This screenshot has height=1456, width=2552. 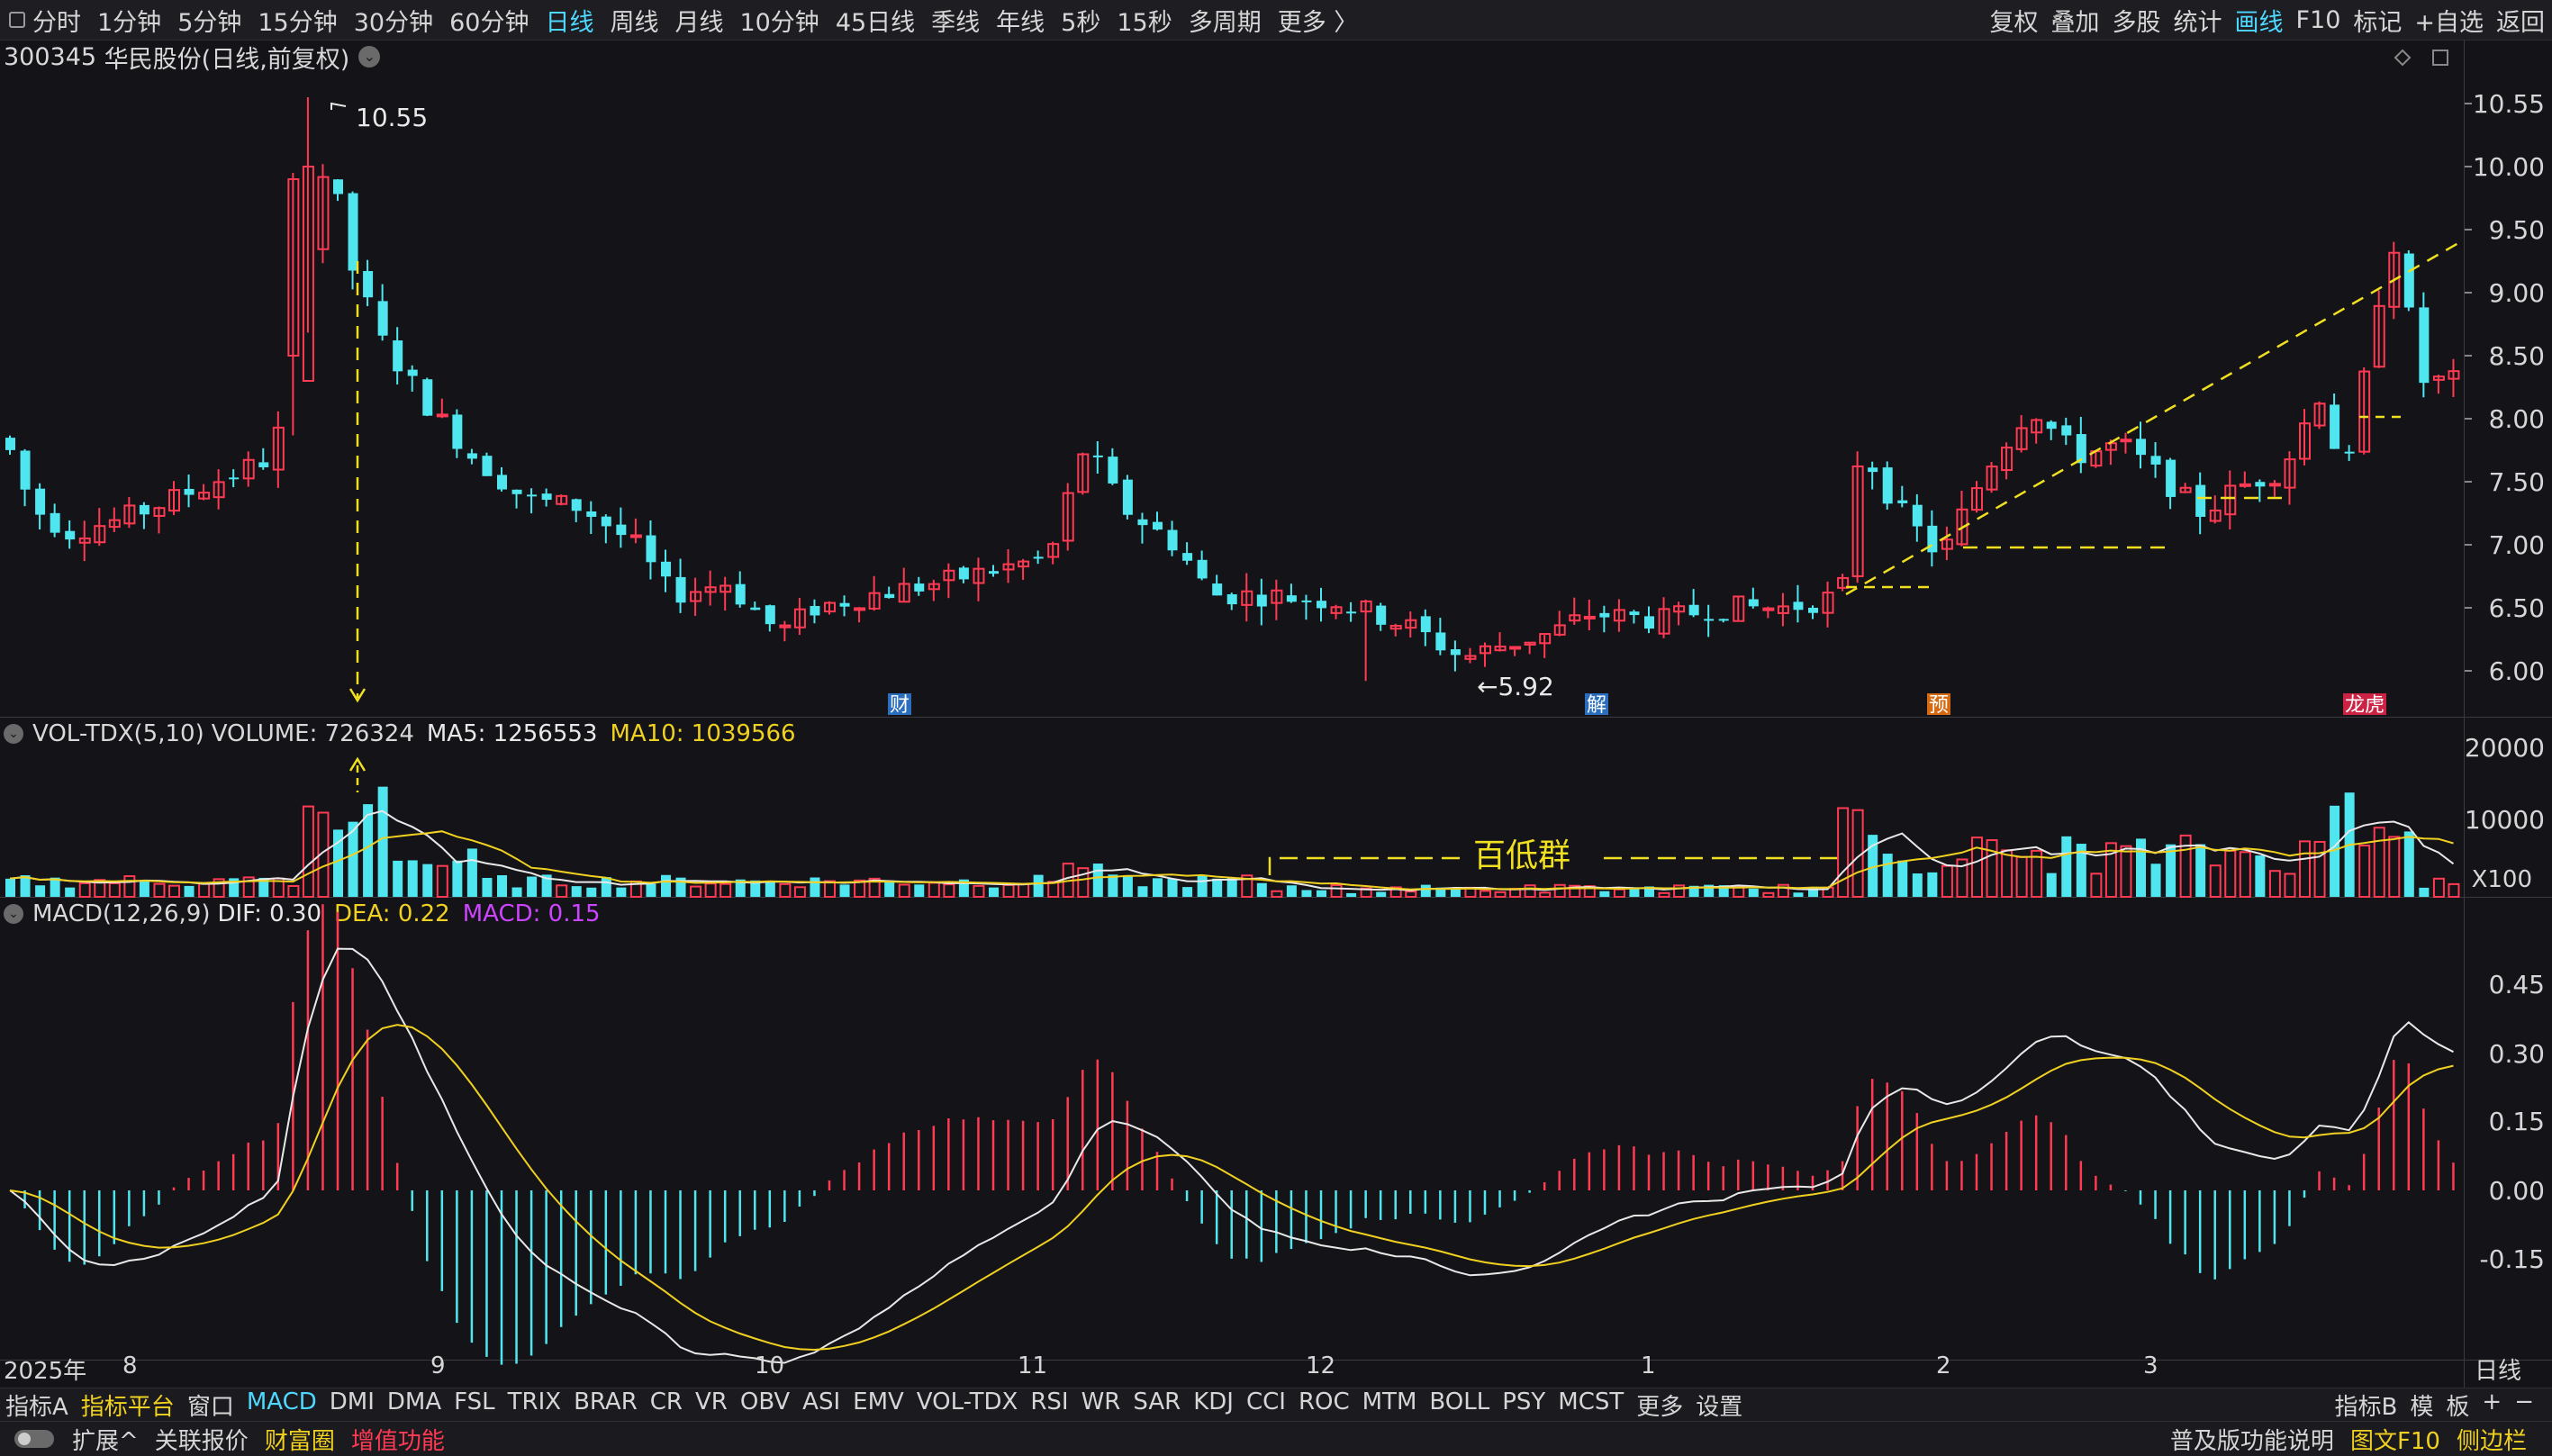 What do you see at coordinates (1321, 1366) in the screenshot?
I see `time-label-5: 12` at bounding box center [1321, 1366].